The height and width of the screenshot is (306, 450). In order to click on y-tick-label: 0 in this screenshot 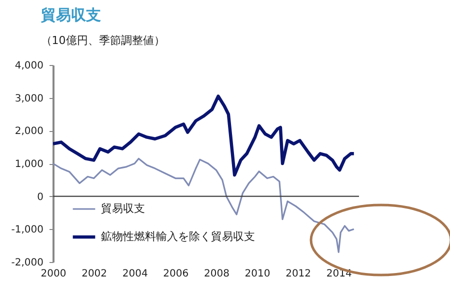, I will do `click(40, 197)`.